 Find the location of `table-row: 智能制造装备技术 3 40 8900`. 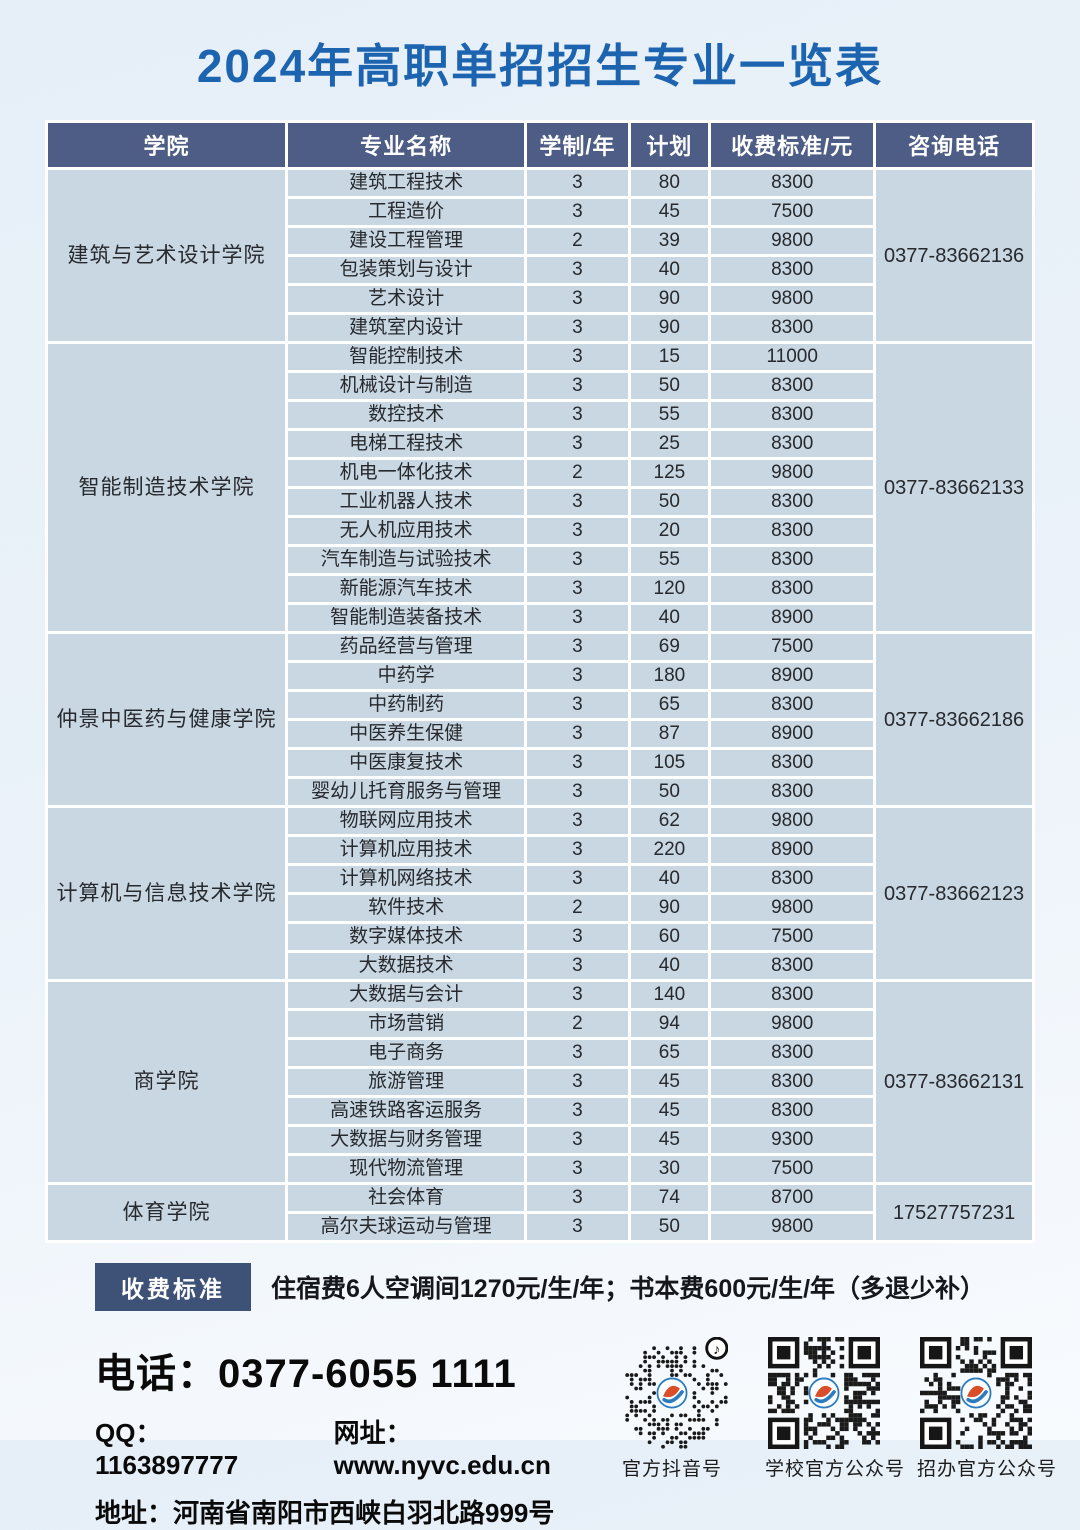

table-row: 智能制造装备技术 3 40 8900 is located at coordinates (540, 618).